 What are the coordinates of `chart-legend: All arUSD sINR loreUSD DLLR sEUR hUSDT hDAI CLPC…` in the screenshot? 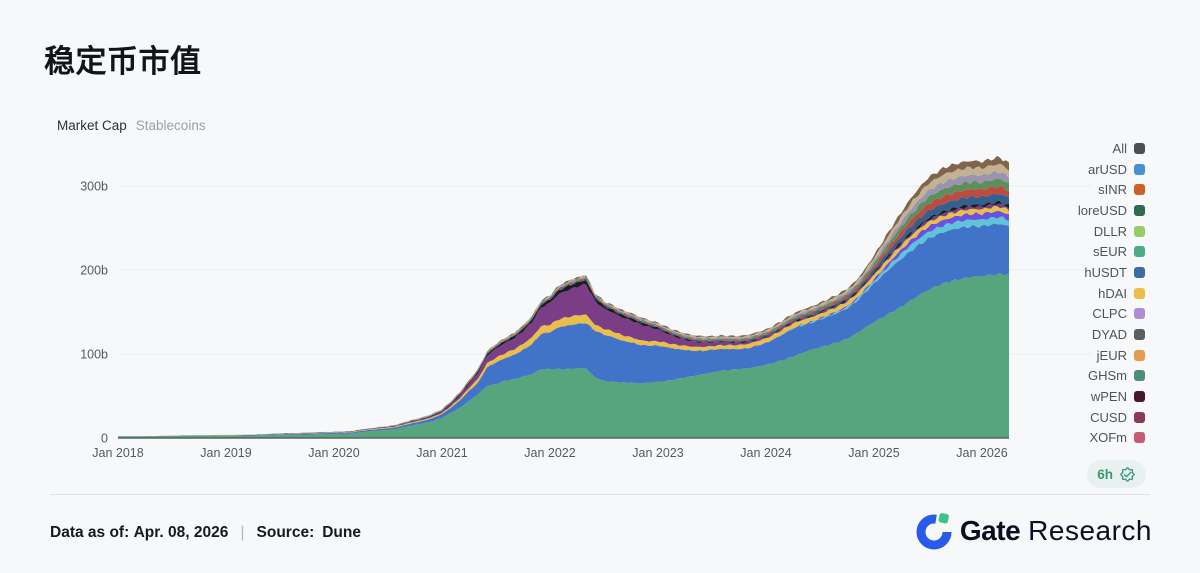 It's located at (1090, 290).